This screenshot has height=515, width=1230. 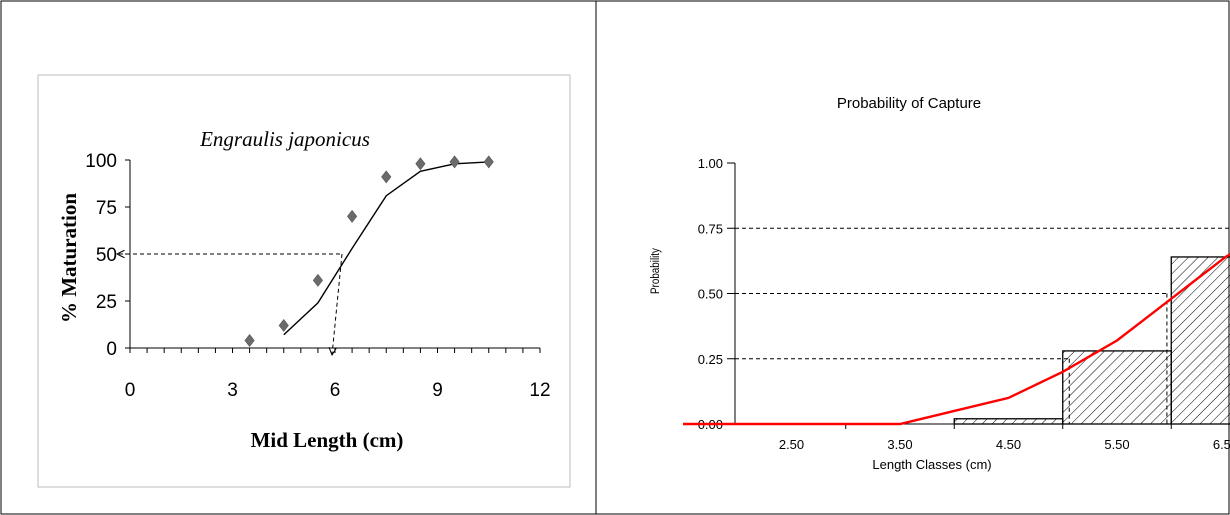 I want to click on x-tick-label: 2.50, so click(x=791, y=444).